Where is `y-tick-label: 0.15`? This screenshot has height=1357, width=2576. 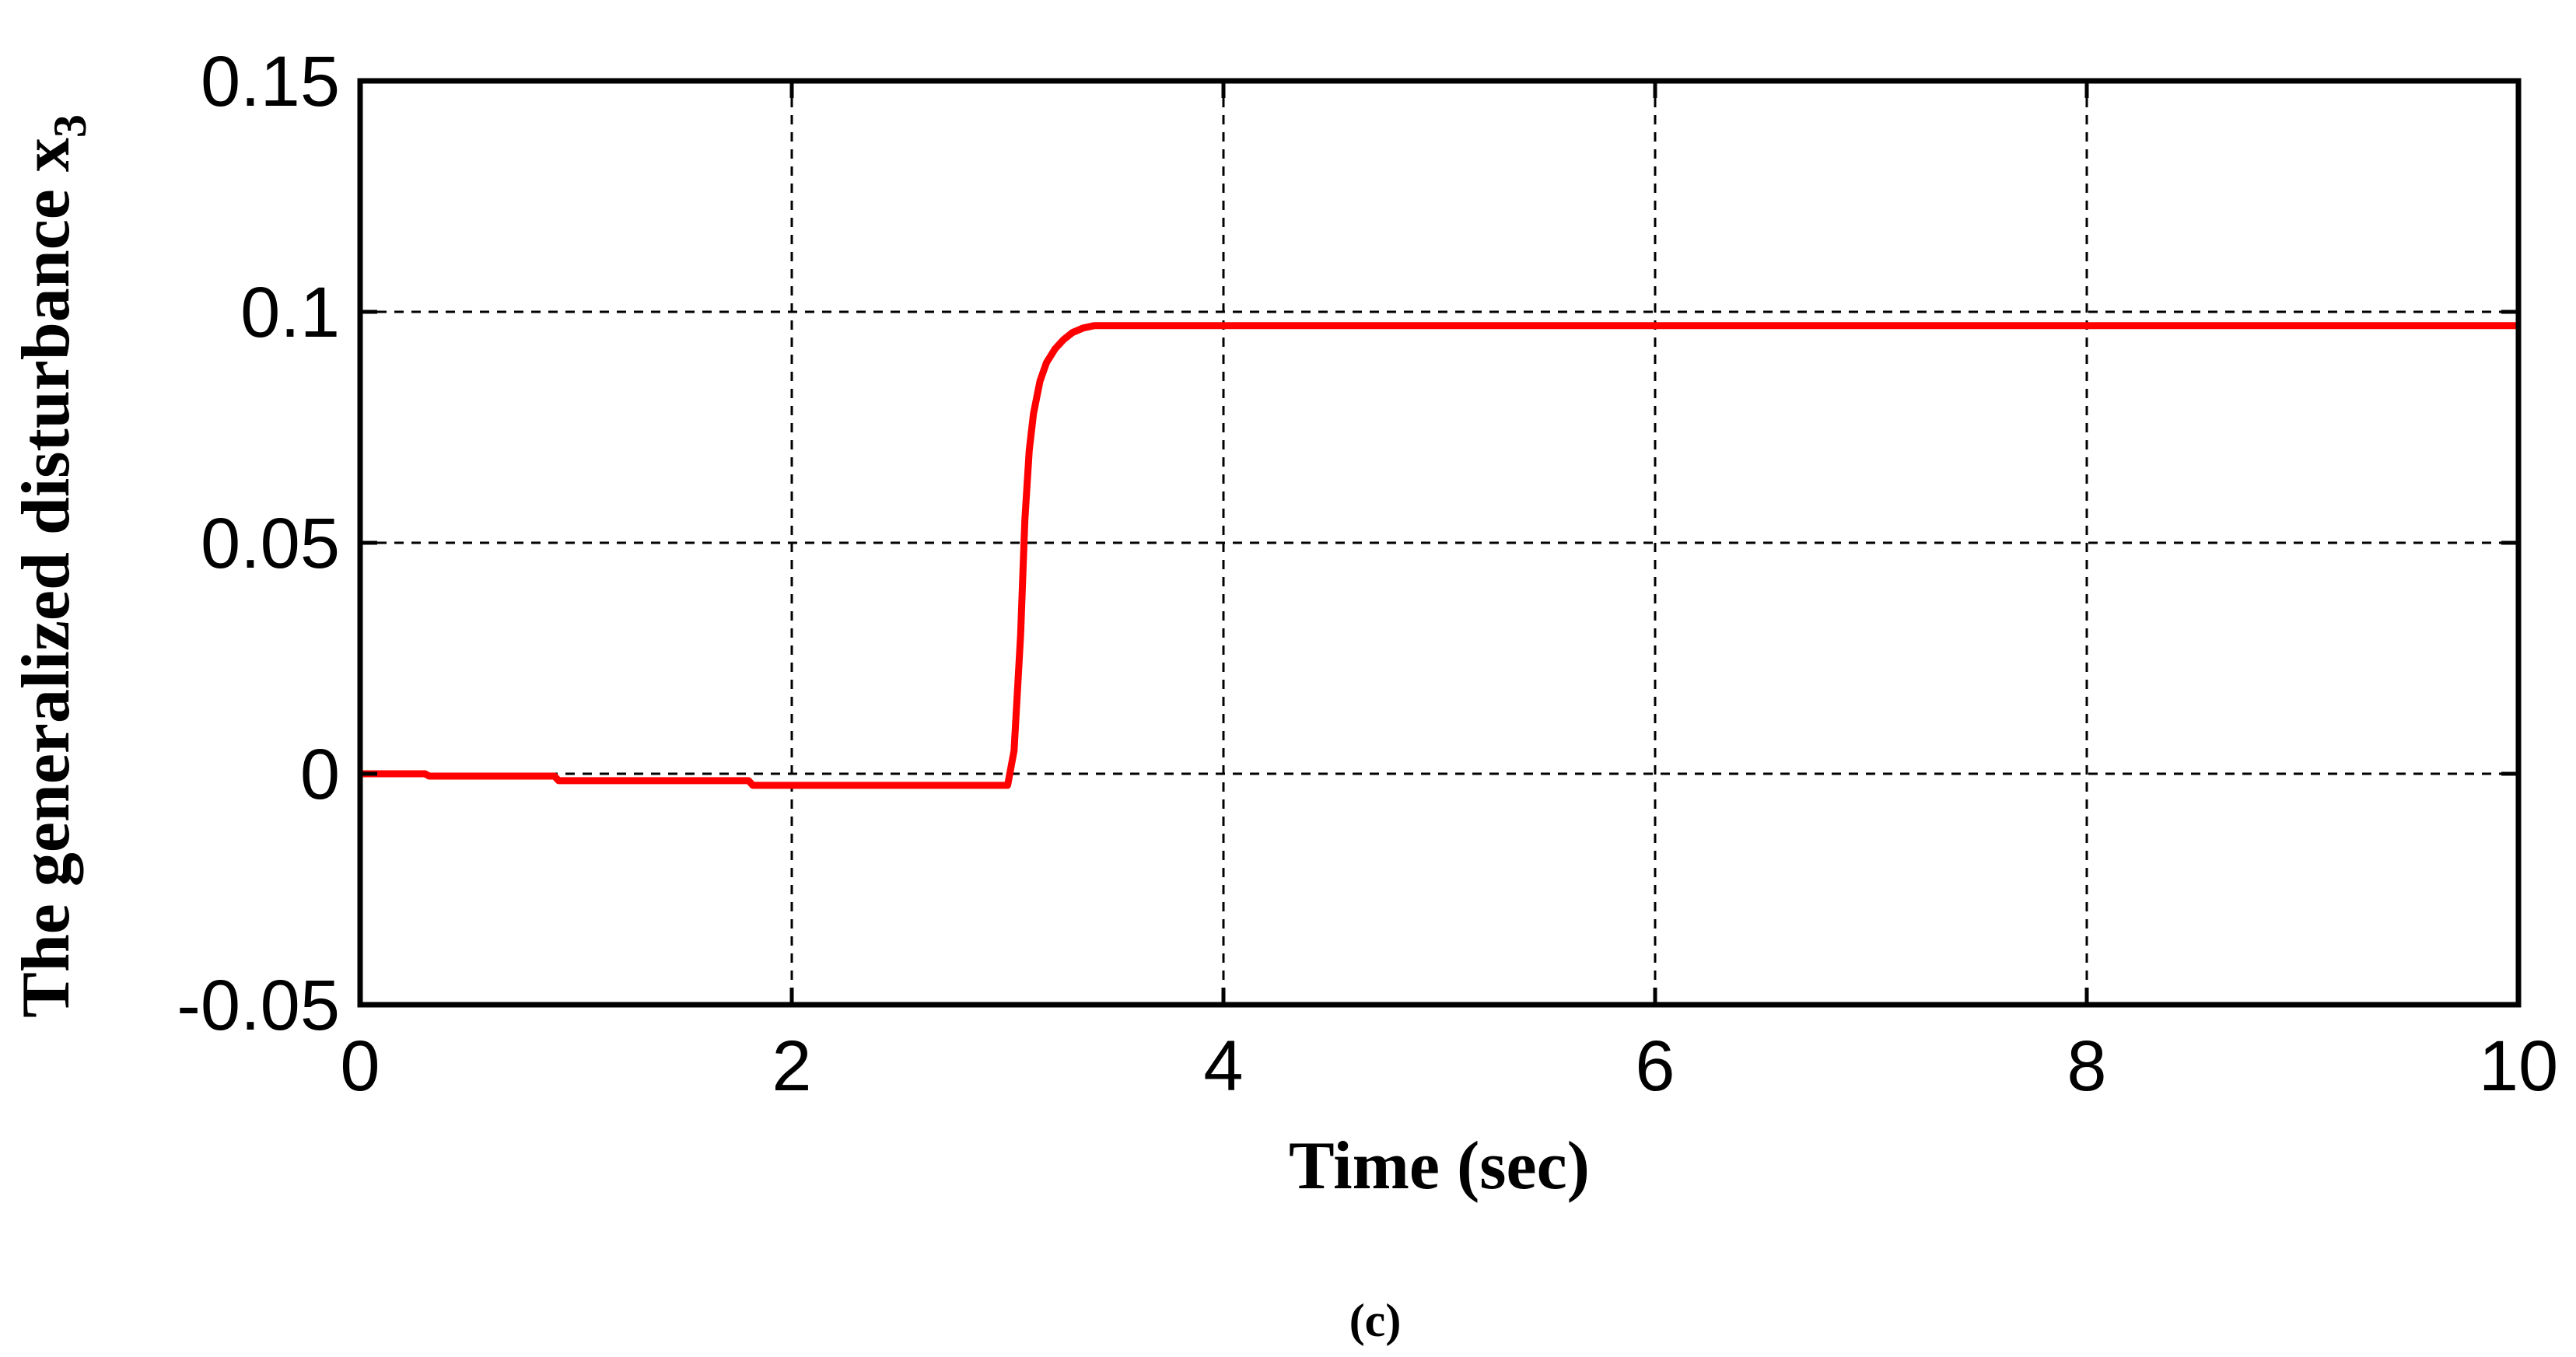 y-tick-label: 0.15 is located at coordinates (271, 81).